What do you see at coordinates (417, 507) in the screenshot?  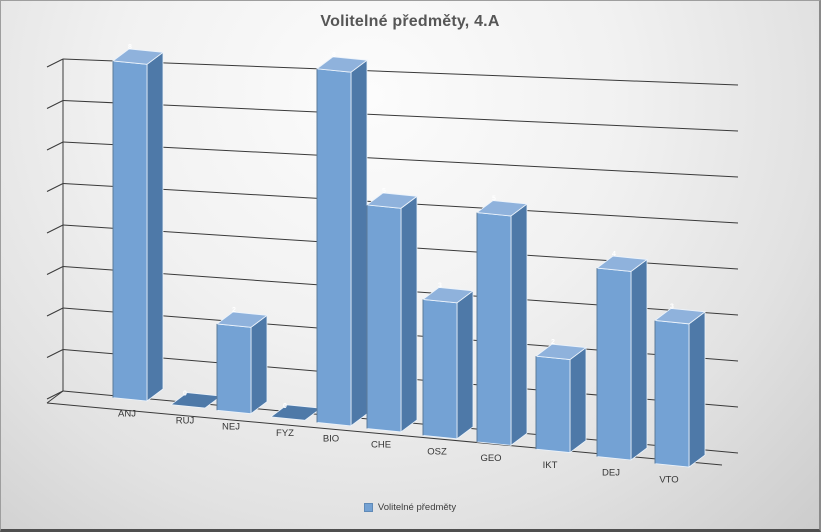 I see `legend-label: Volitelné předměty` at bounding box center [417, 507].